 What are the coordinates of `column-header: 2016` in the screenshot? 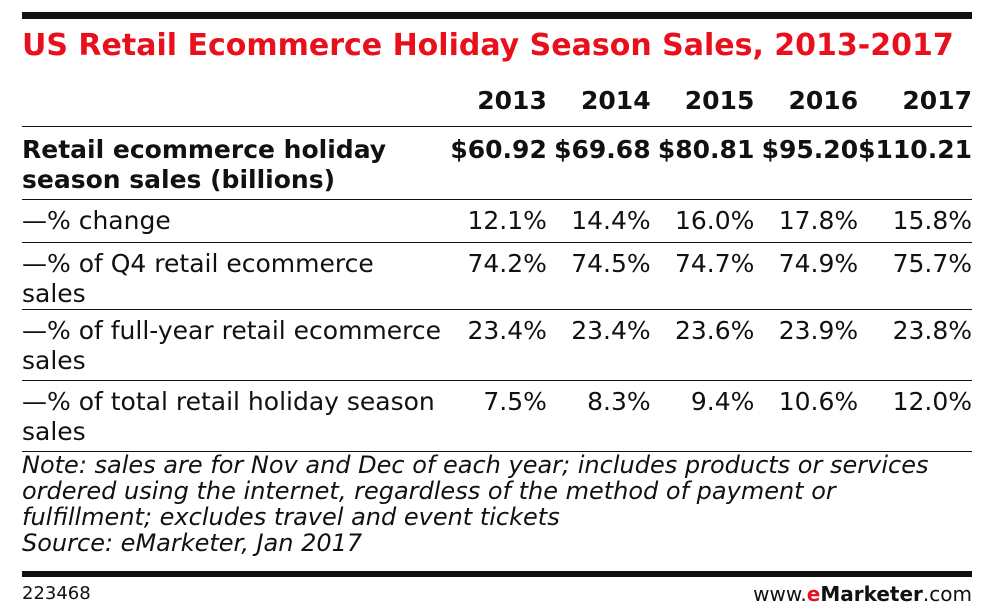 It's located at (806, 103).